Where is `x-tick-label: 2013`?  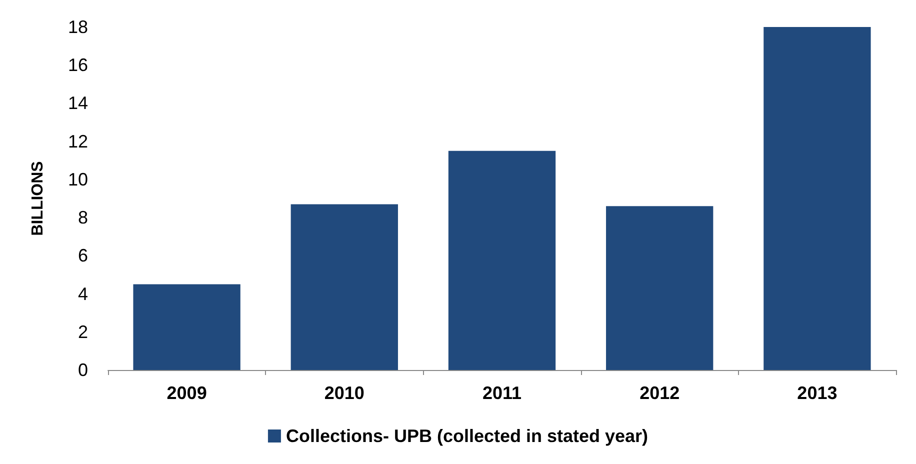 x-tick-label: 2013 is located at coordinates (817, 393).